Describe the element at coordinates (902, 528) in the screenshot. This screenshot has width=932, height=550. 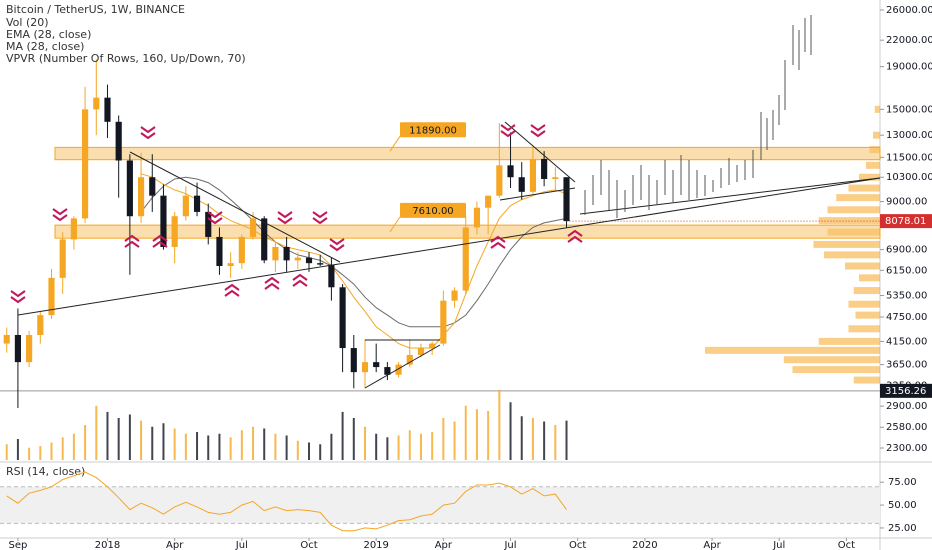
I see `rsi-tick-label: 25.00` at that location.